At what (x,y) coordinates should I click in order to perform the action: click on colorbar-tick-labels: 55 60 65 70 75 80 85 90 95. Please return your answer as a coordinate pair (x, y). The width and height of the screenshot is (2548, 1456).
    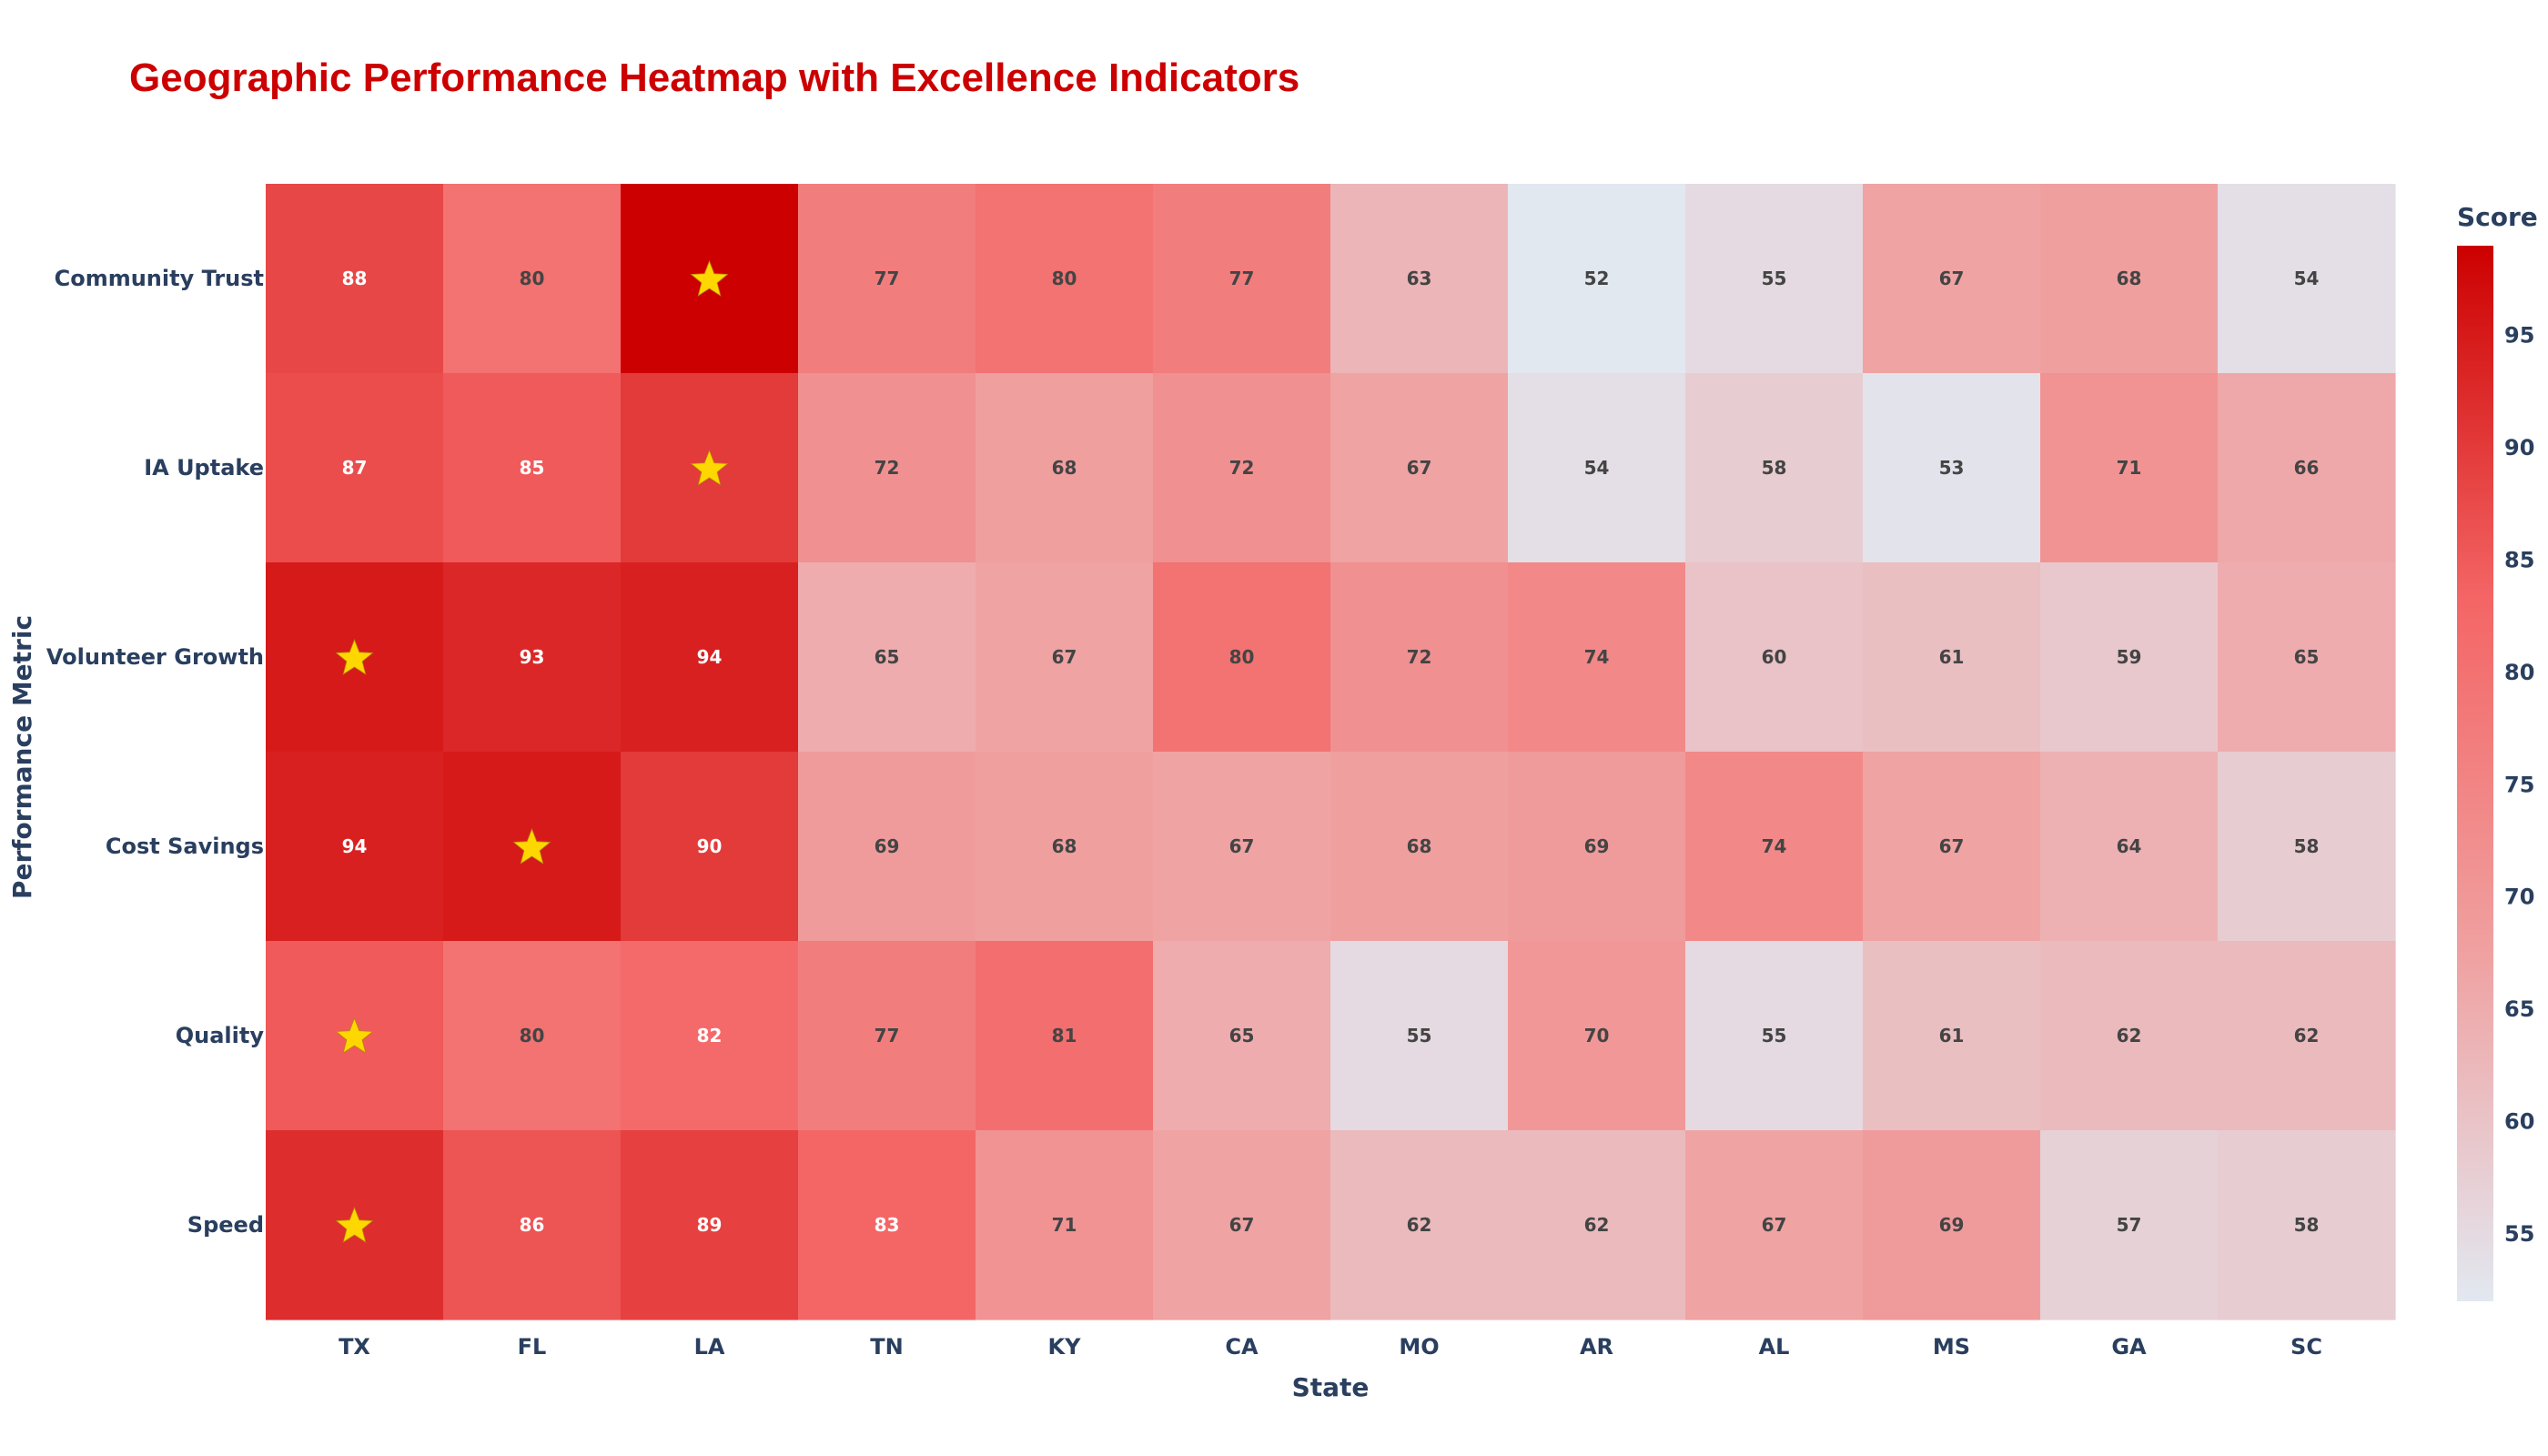
    Looking at the image, I should click on (2519, 785).